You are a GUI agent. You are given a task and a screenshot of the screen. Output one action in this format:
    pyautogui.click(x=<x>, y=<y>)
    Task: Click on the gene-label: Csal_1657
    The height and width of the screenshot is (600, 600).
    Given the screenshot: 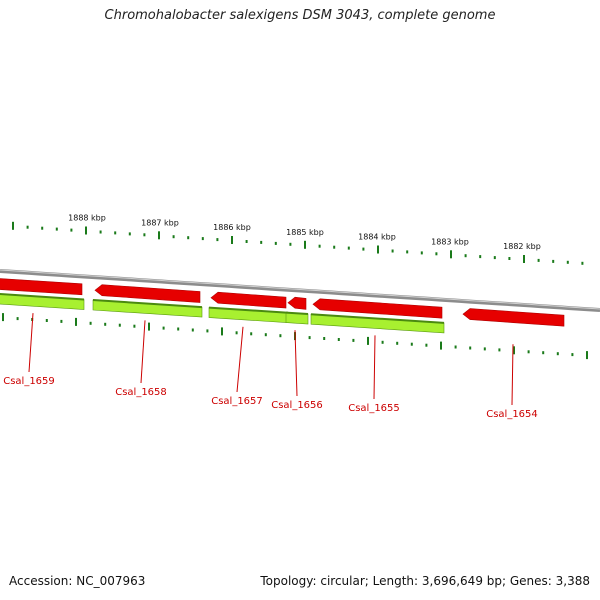 What is the action you would take?
    pyautogui.click(x=237, y=401)
    